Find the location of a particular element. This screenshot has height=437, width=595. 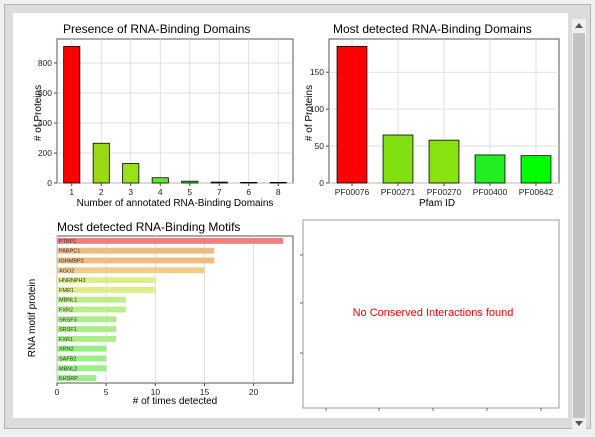

bar-label: SRSF3 is located at coordinates (68, 320).